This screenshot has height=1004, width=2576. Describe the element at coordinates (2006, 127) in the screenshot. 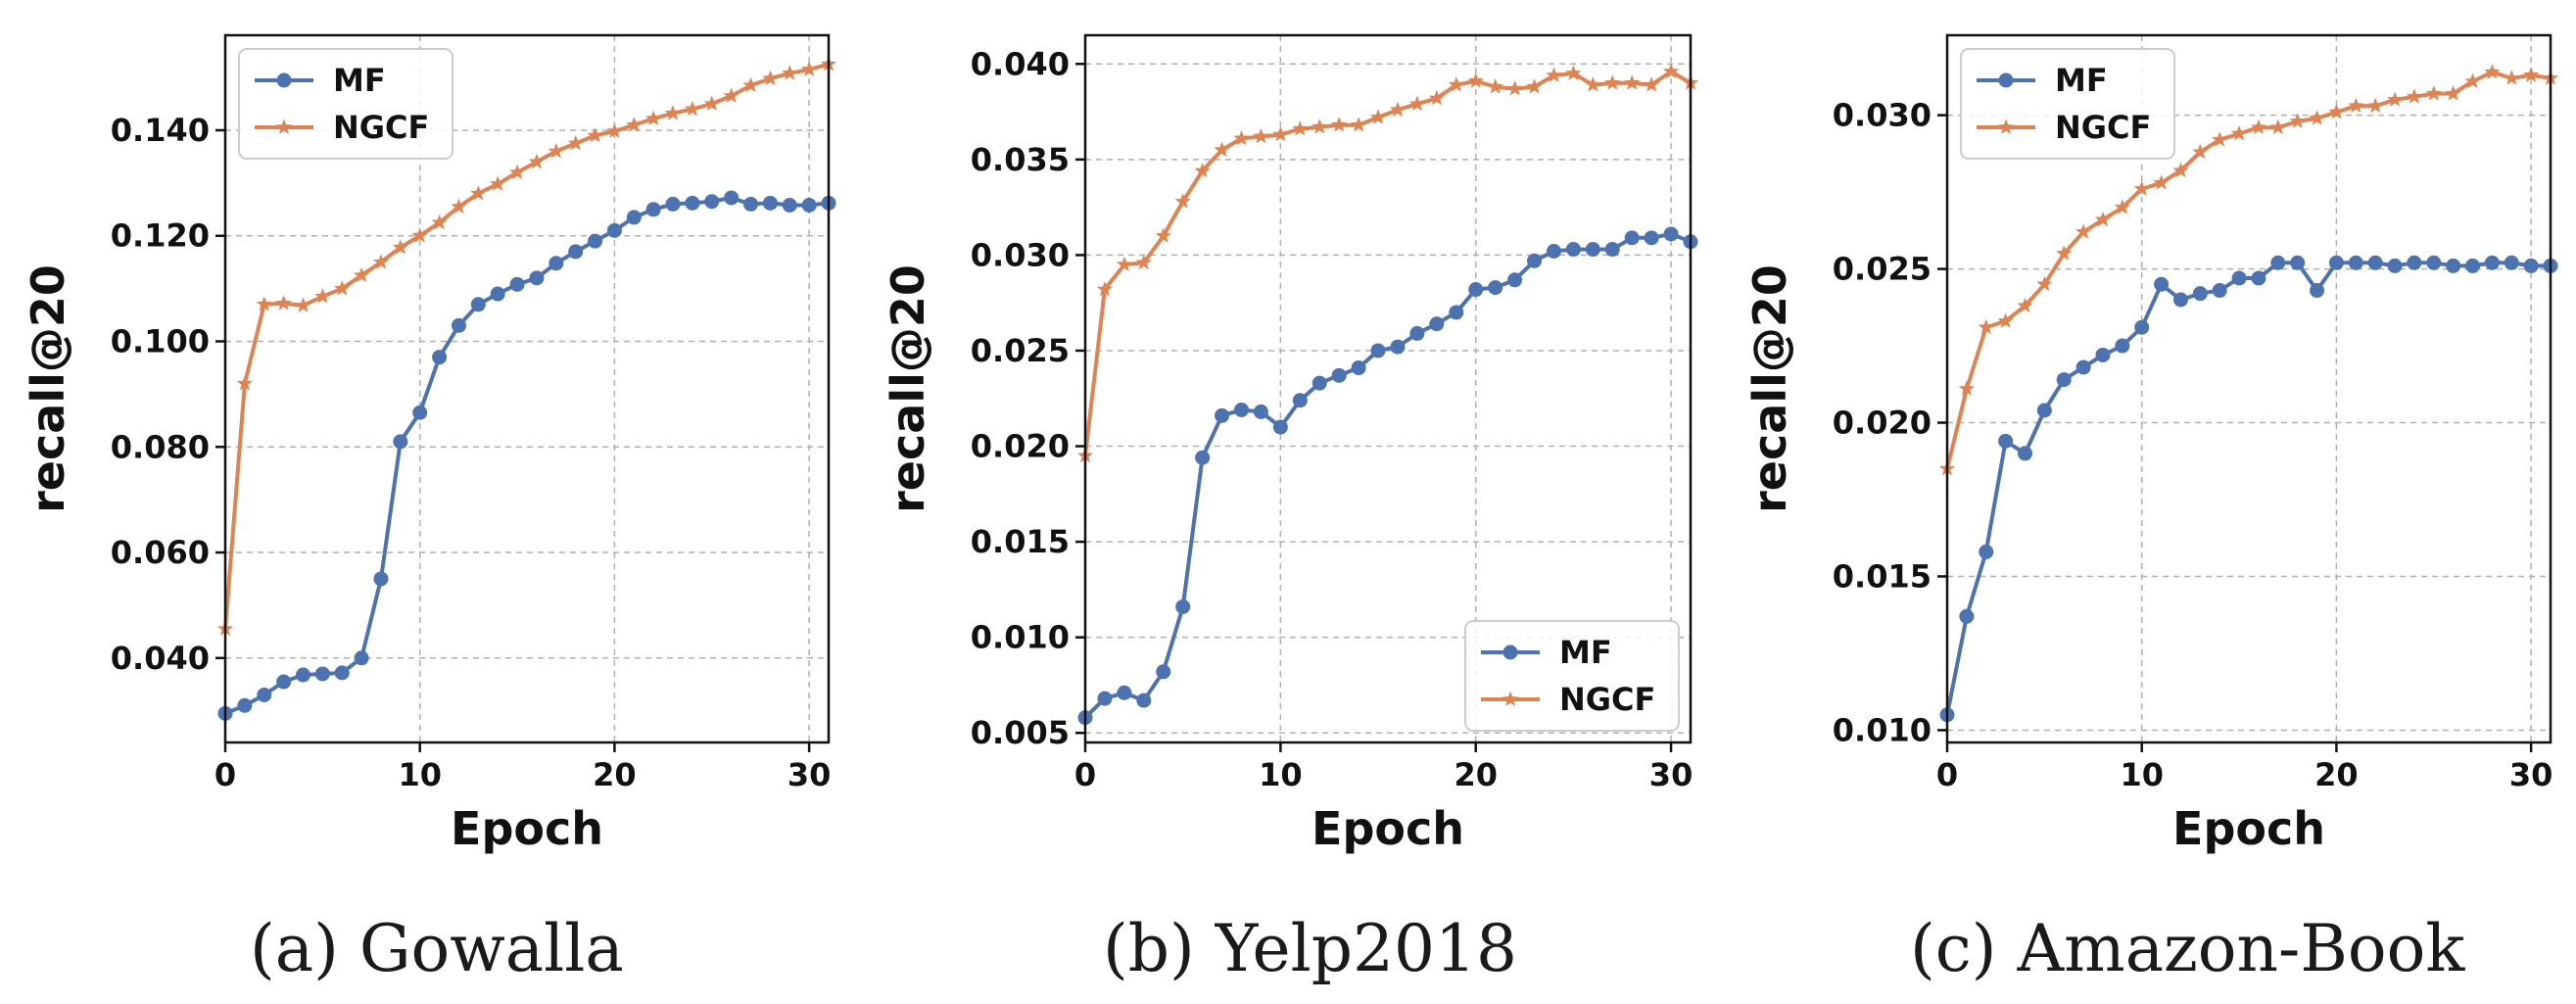

I see `legend-marker-ngcf` at that location.